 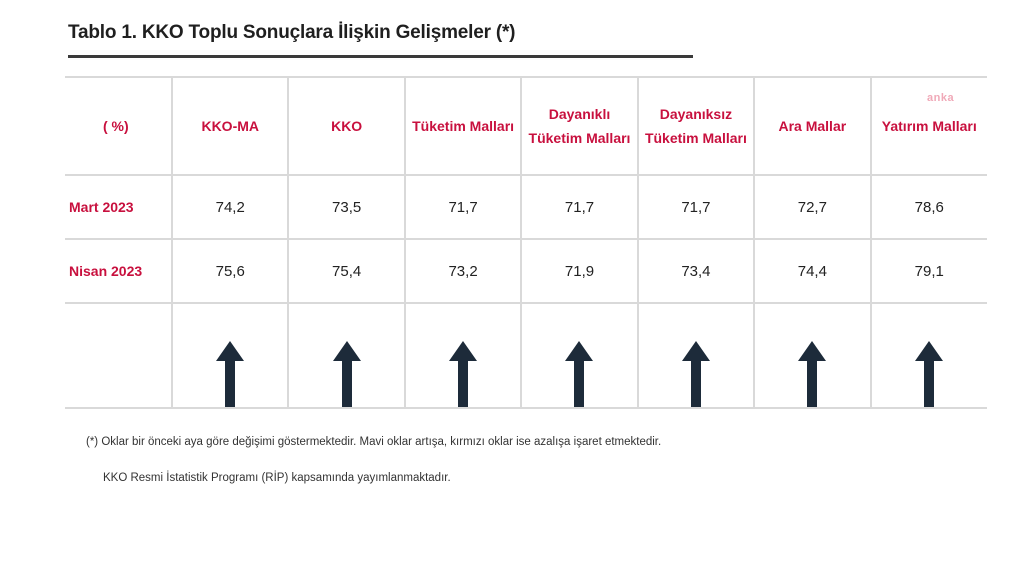 I want to click on table-cell: 73,2, so click(x=463, y=271).